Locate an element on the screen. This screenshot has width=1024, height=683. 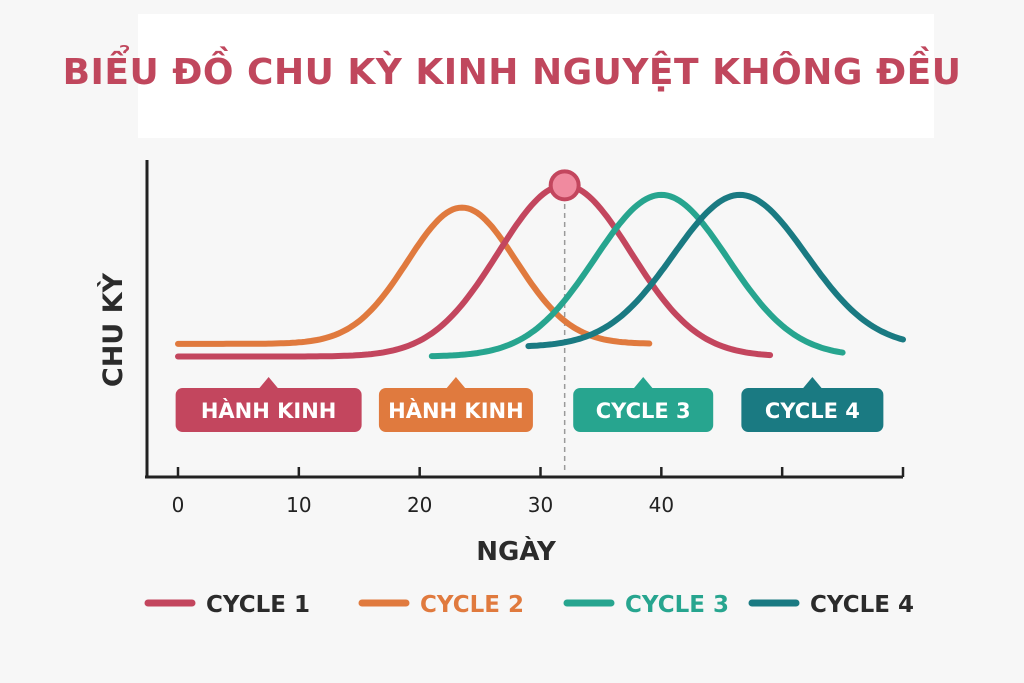
title-band is located at coordinates (536, 76).